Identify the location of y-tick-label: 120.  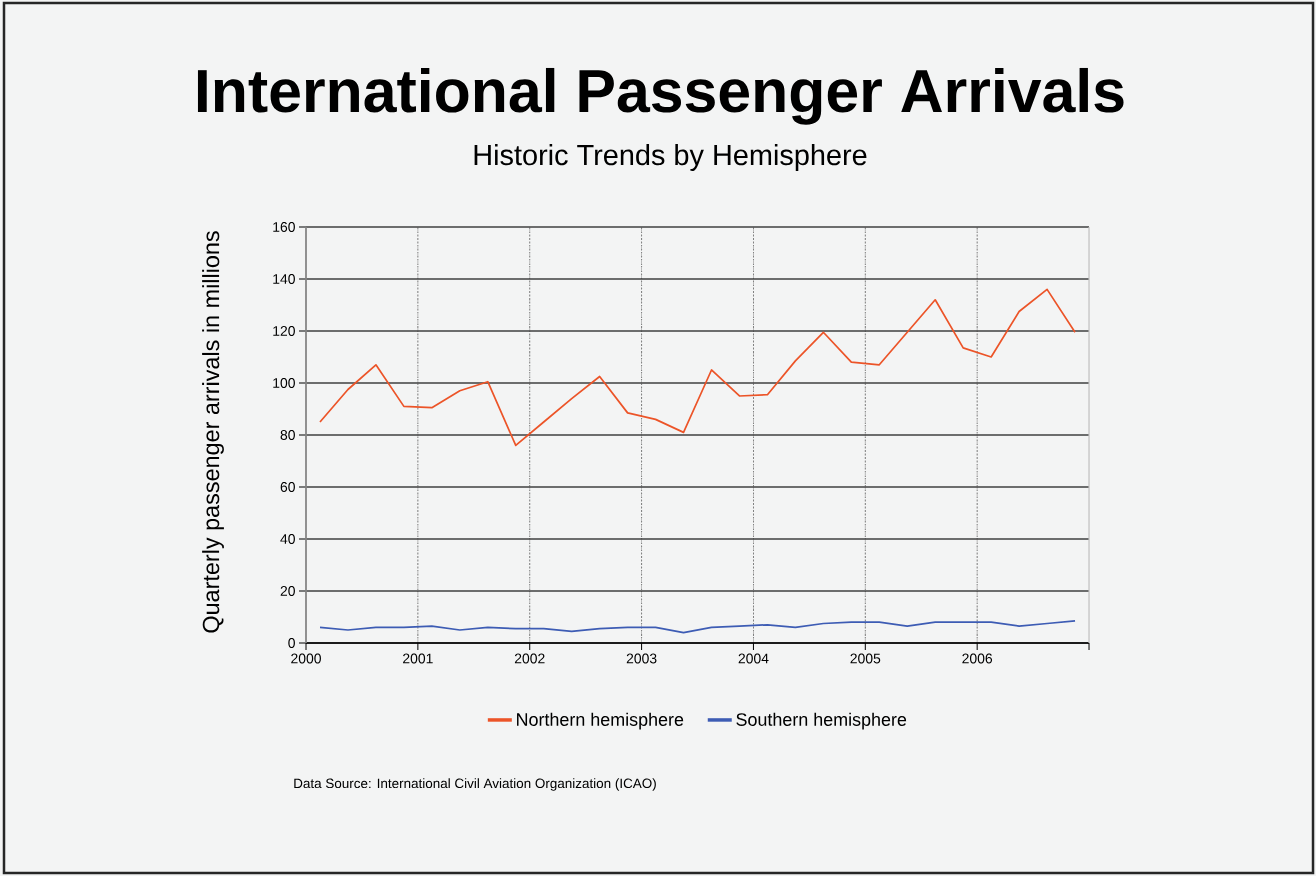
(284, 331).